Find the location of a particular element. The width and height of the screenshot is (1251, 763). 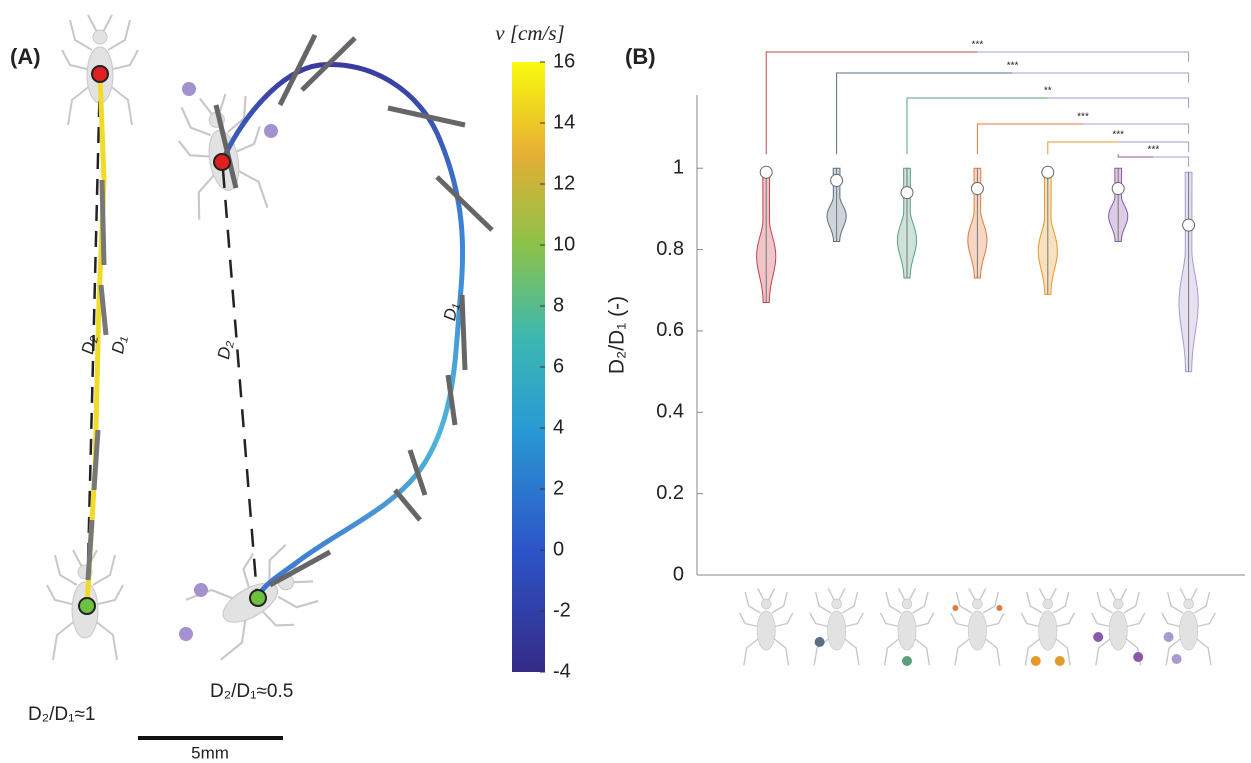

colorbar-tick-label: 2 is located at coordinates (558, 488).